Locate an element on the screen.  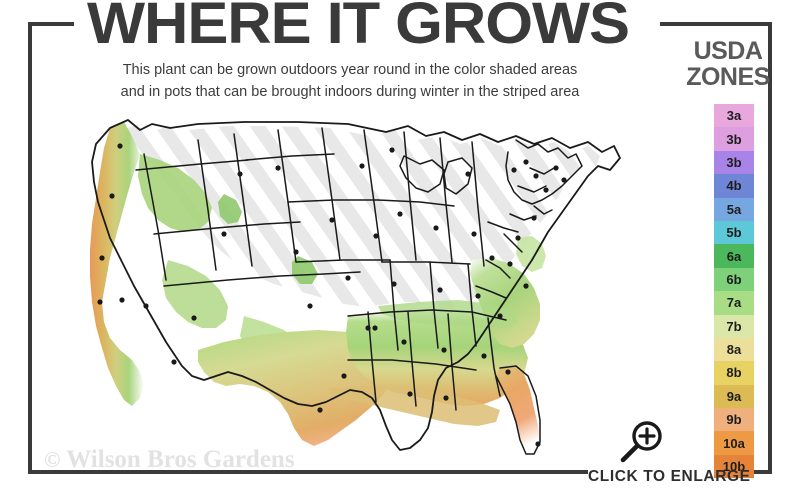
zone-swatch-10a-14: 10a is located at coordinates (734, 443).